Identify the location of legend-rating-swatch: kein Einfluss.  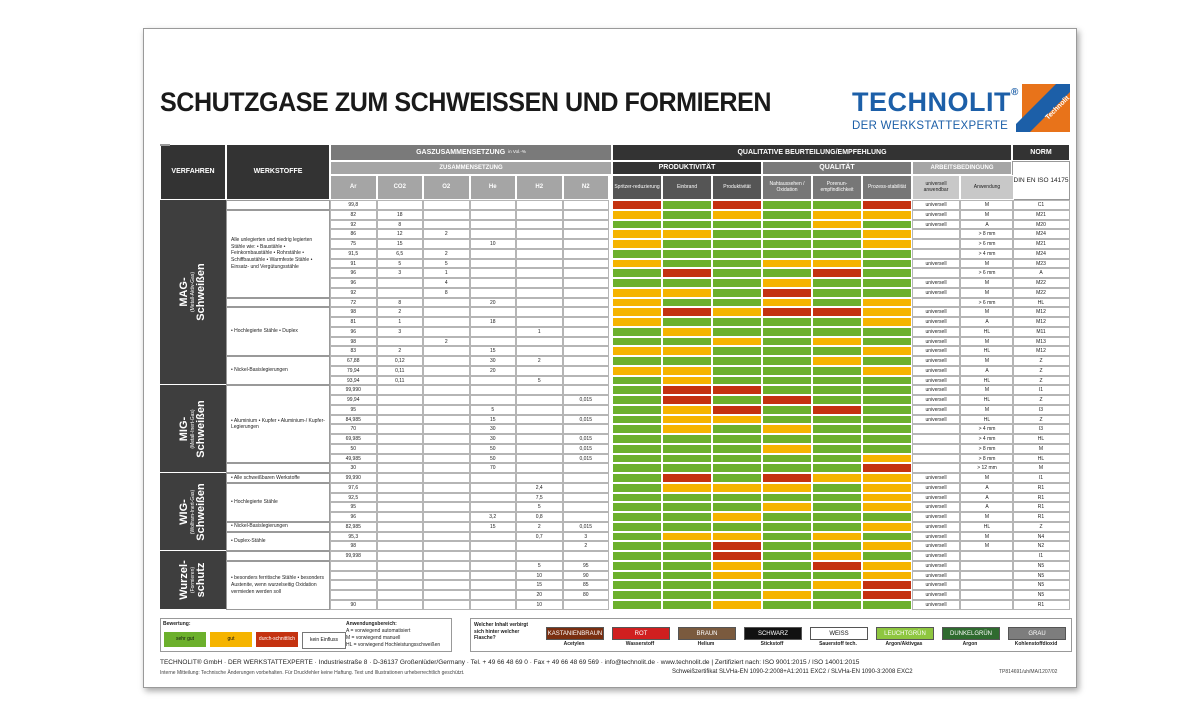
(324, 640).